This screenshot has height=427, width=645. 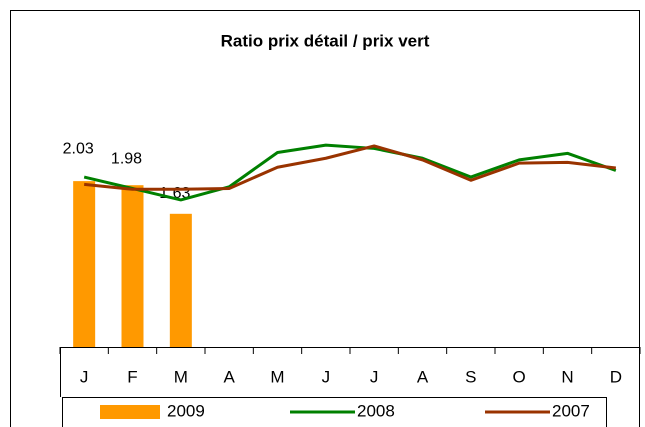 I want to click on data-label: 1.98, so click(x=126, y=158).